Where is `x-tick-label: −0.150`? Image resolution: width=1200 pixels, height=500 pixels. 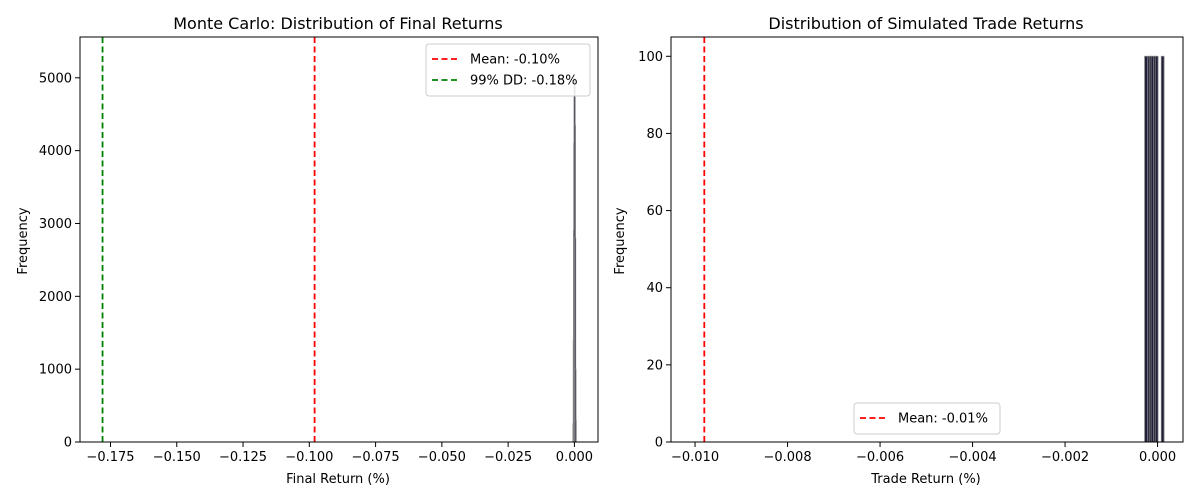
x-tick-label: −0.150 is located at coordinates (177, 457).